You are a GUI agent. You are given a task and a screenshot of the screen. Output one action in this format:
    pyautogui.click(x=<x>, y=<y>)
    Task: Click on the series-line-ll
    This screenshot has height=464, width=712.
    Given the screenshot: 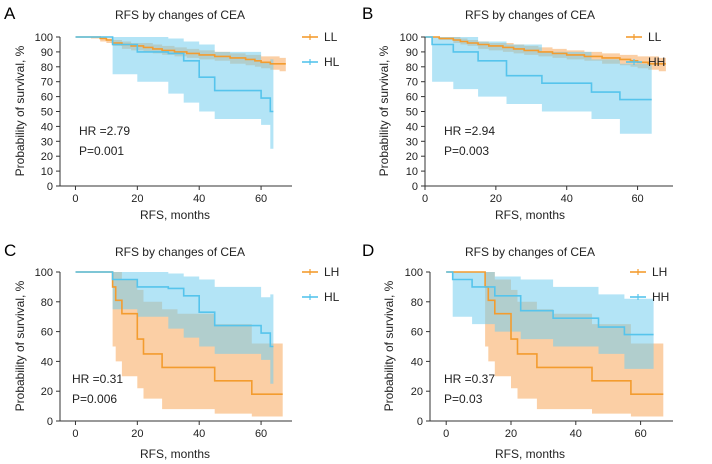 What is the action you would take?
    pyautogui.click(x=545, y=50)
    